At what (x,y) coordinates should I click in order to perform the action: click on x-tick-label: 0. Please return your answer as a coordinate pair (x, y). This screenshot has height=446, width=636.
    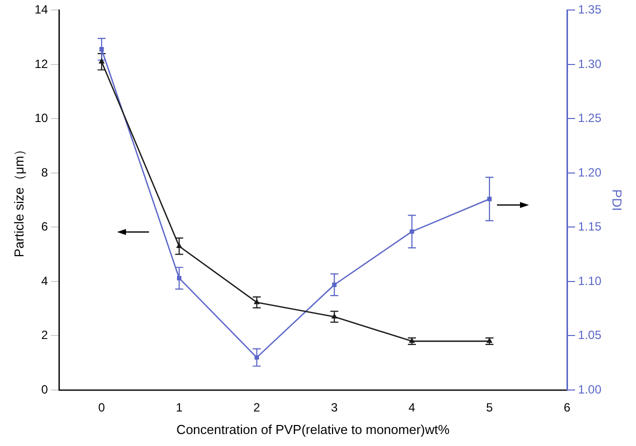
    Looking at the image, I should click on (102, 407).